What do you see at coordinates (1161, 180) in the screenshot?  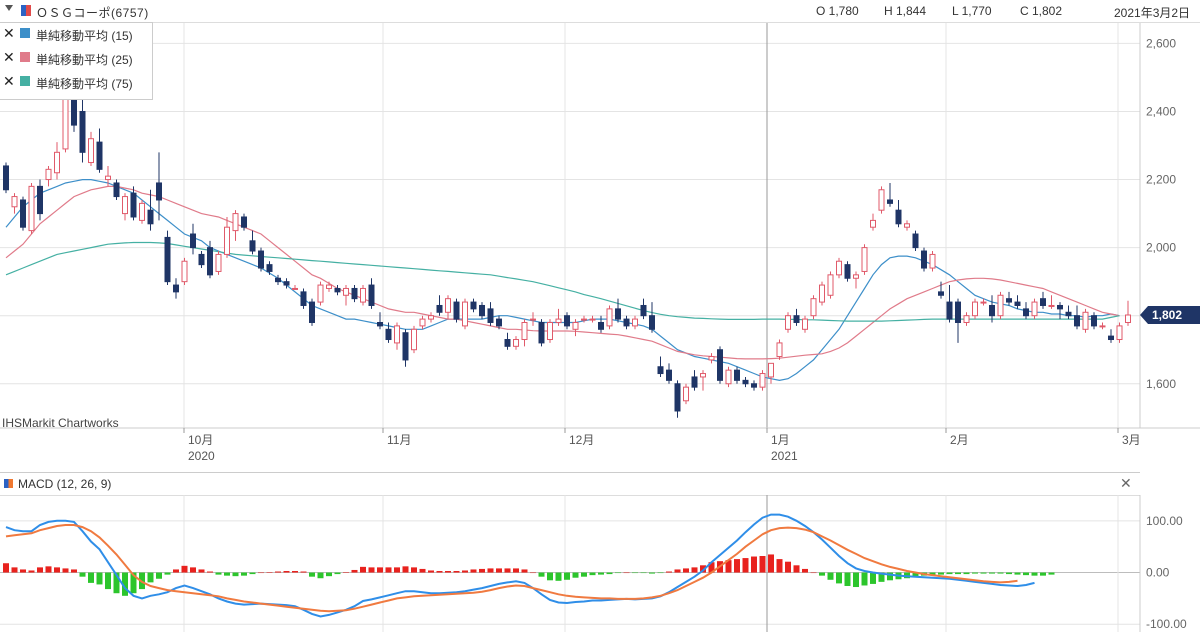 I see `y-tick-label: 2,200` at bounding box center [1161, 180].